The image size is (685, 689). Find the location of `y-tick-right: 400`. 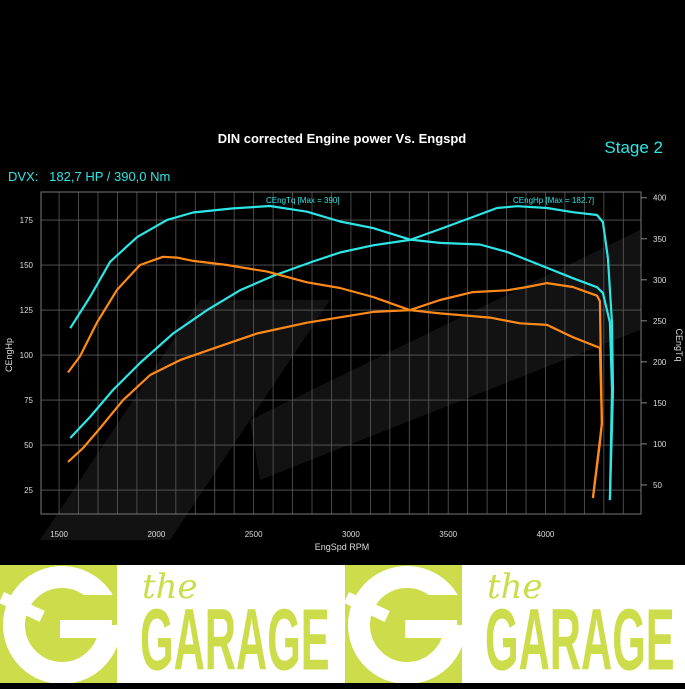

y-tick-right: 400 is located at coordinates (660, 198).